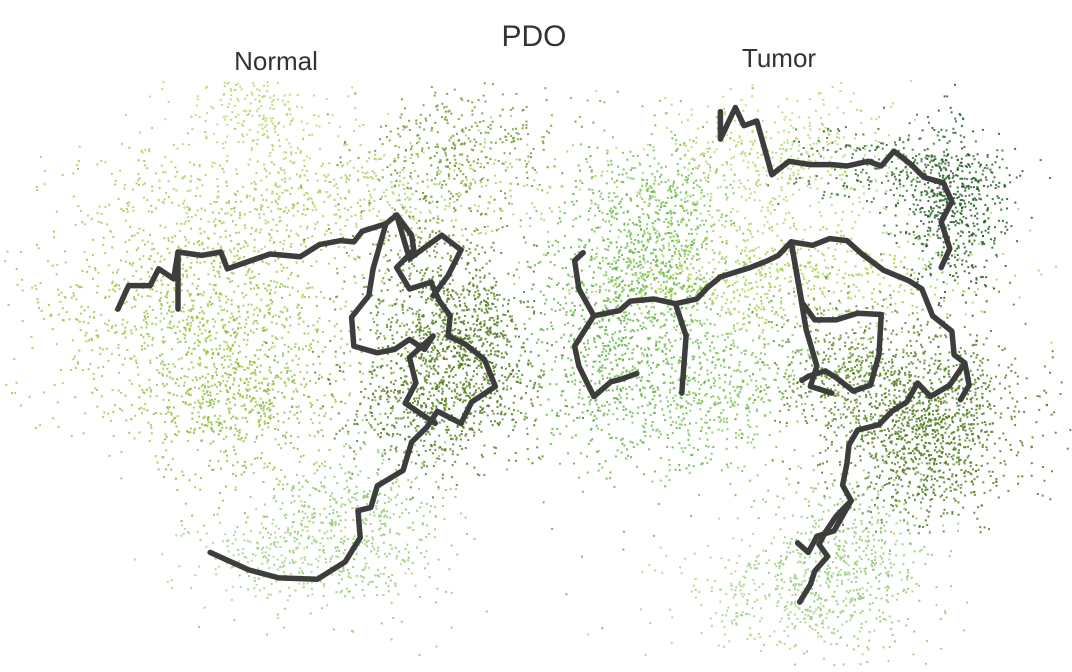  Describe the element at coordinates (779, 58) in the screenshot. I see `panel-title-tumor: Tumor` at that location.